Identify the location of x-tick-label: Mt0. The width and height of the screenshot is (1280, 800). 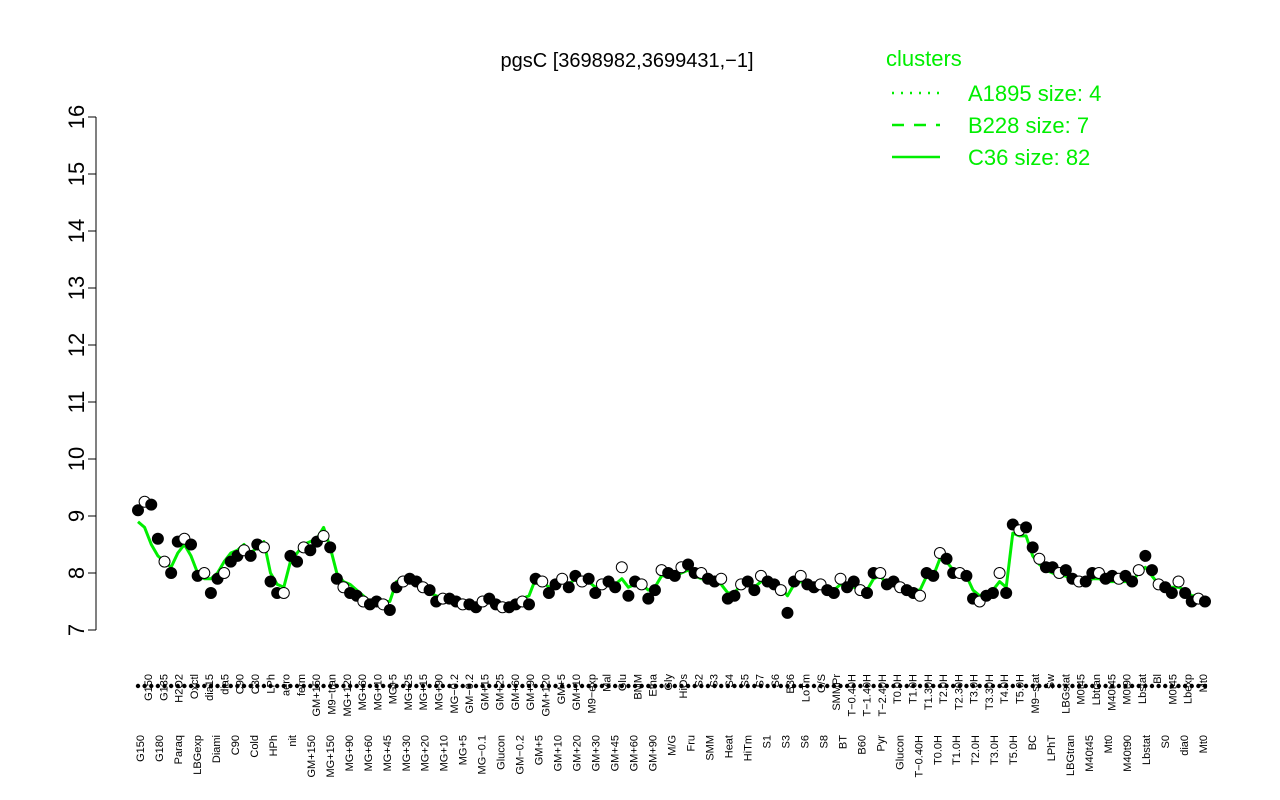
(1204, 683).